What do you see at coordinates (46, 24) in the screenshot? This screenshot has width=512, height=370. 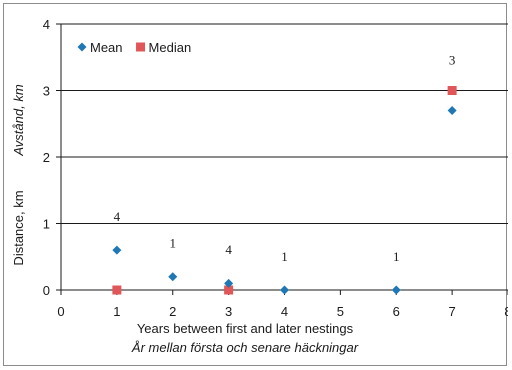 I see `y-tick-label-4: 4` at bounding box center [46, 24].